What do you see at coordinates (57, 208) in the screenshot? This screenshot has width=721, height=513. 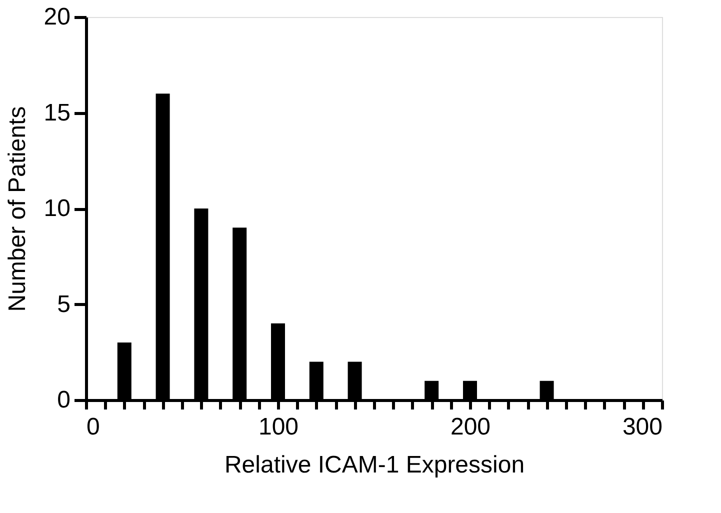 I see `y-tick-label: 10` at bounding box center [57, 208].